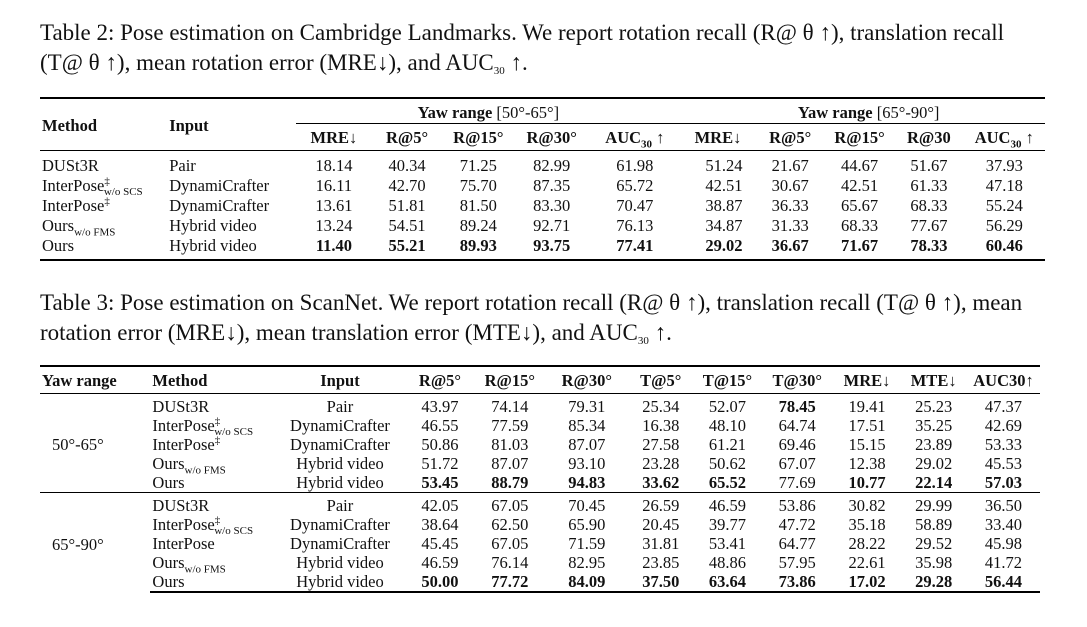 The width and height of the screenshot is (1087, 627). Describe the element at coordinates (797, 562) in the screenshot. I see `value-cell: 57.95` at that location.